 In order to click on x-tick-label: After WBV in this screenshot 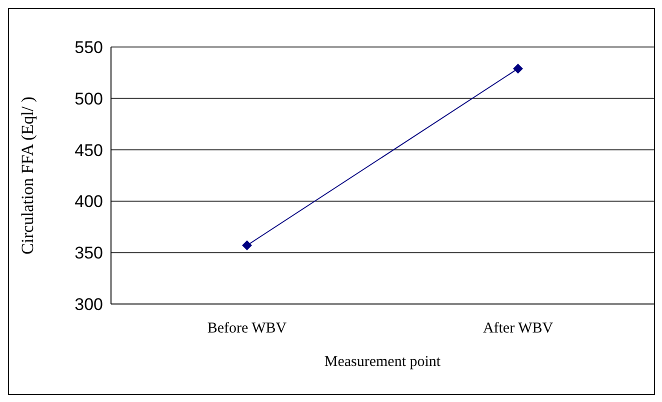, I will do `click(518, 328)`.